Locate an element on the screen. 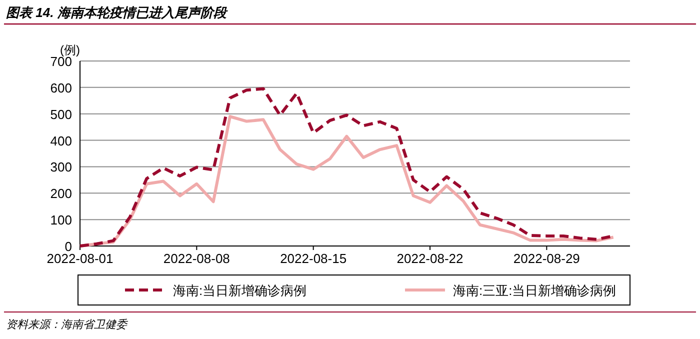 Image resolution: width=700 pixels, height=339 pixels. x-tick-label: 2022-08-22 is located at coordinates (430, 258).